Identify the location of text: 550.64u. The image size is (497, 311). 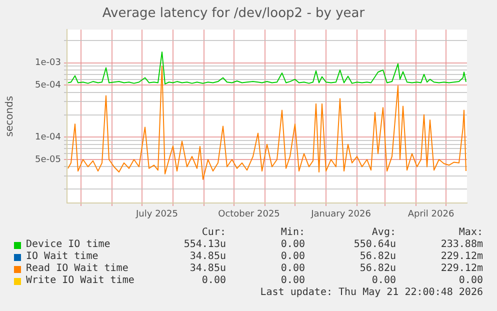
(375, 245).